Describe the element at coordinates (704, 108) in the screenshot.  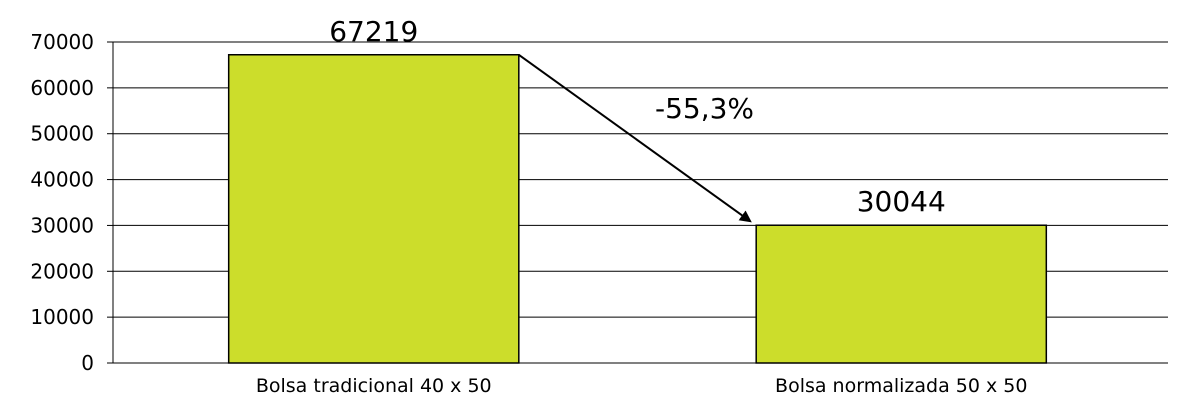
I see `change-percent-label: -55,3%` at that location.